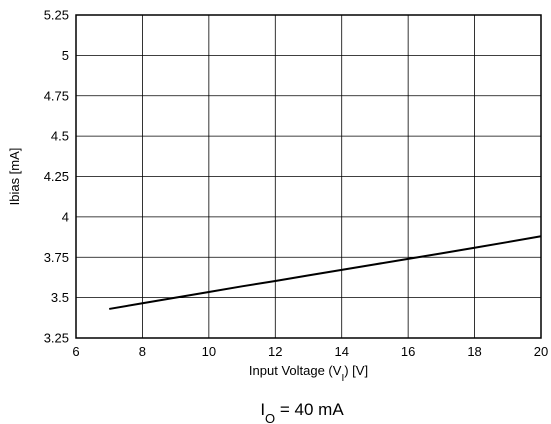 The width and height of the screenshot is (551, 424). I want to click on chart-caption: IO = 40 mA, so click(302, 412).